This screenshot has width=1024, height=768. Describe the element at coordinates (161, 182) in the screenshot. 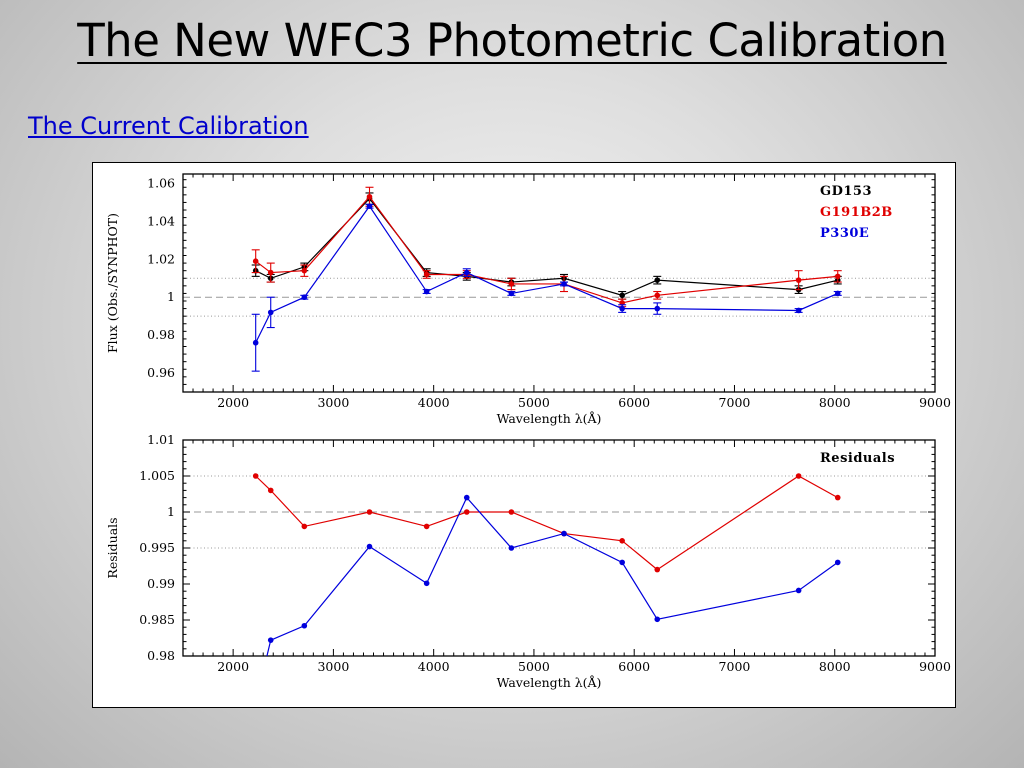

I see `flux-y-tick-label: 1.06` at that location.